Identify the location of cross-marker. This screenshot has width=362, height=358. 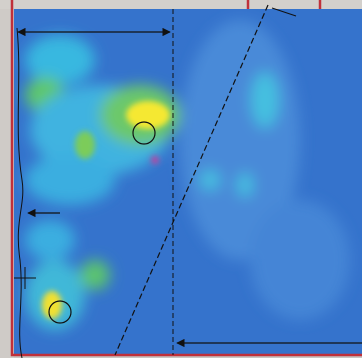
(25, 278).